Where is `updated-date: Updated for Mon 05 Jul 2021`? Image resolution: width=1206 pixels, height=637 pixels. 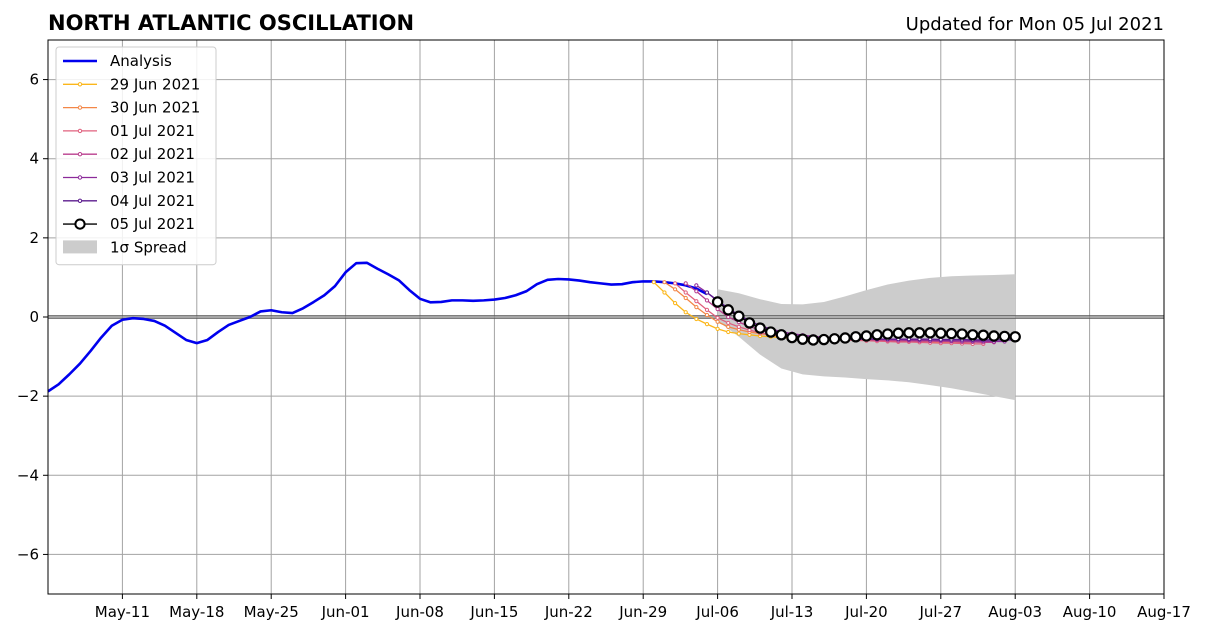
updated-date: Updated for Mon 05 Jul 2021 is located at coordinates (1035, 24).